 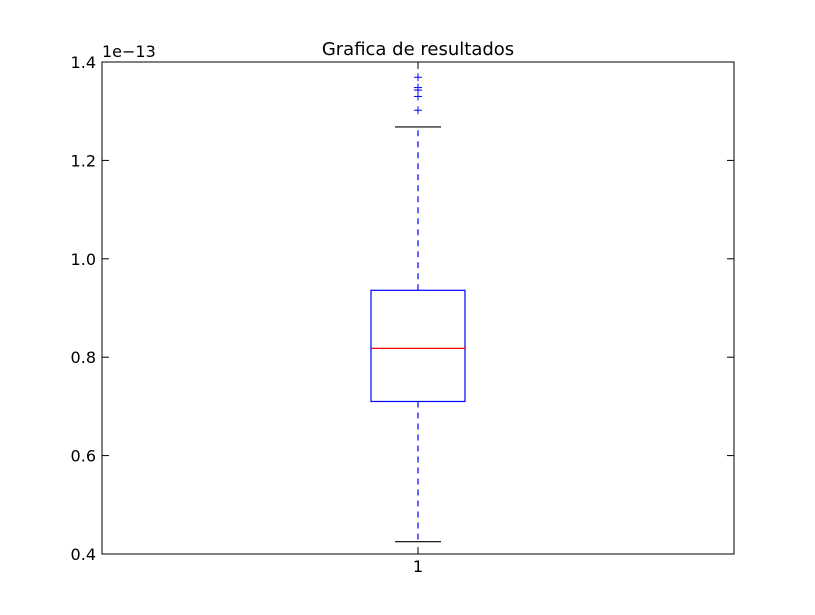 What do you see at coordinates (83, 357) in the screenshot?
I see `y-tick-label: 0.8` at bounding box center [83, 357].